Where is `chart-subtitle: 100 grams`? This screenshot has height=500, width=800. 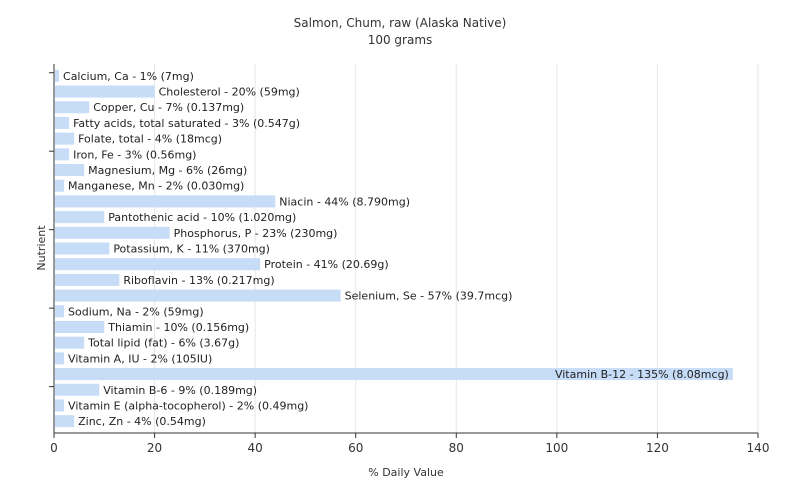 chart-subtitle: 100 grams is located at coordinates (400, 40).